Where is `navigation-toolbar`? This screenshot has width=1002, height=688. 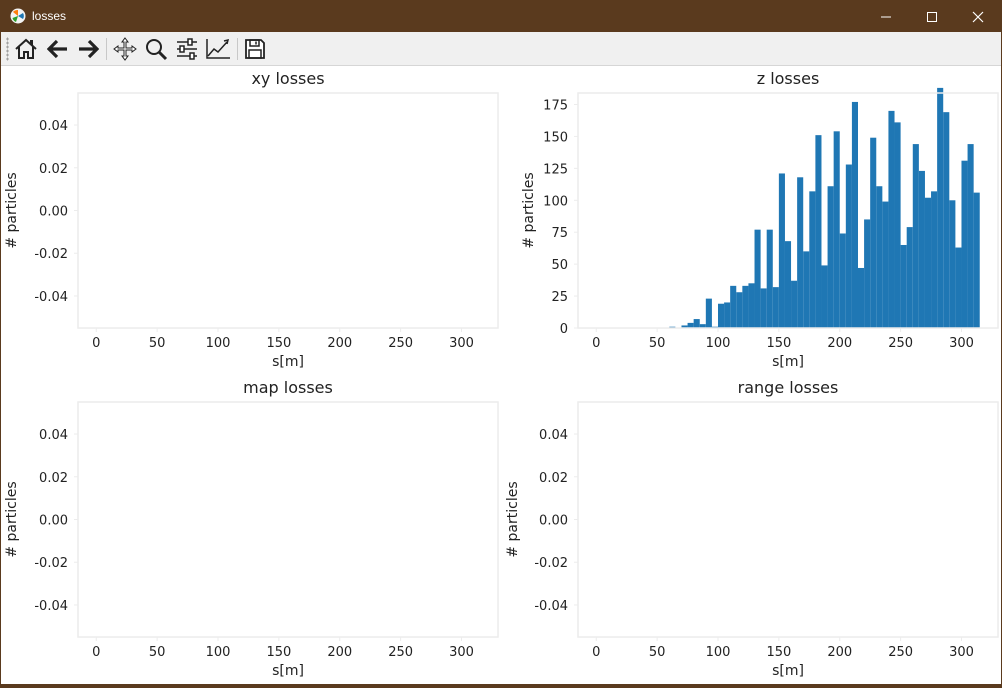
navigation-toolbar is located at coordinates (501, 49).